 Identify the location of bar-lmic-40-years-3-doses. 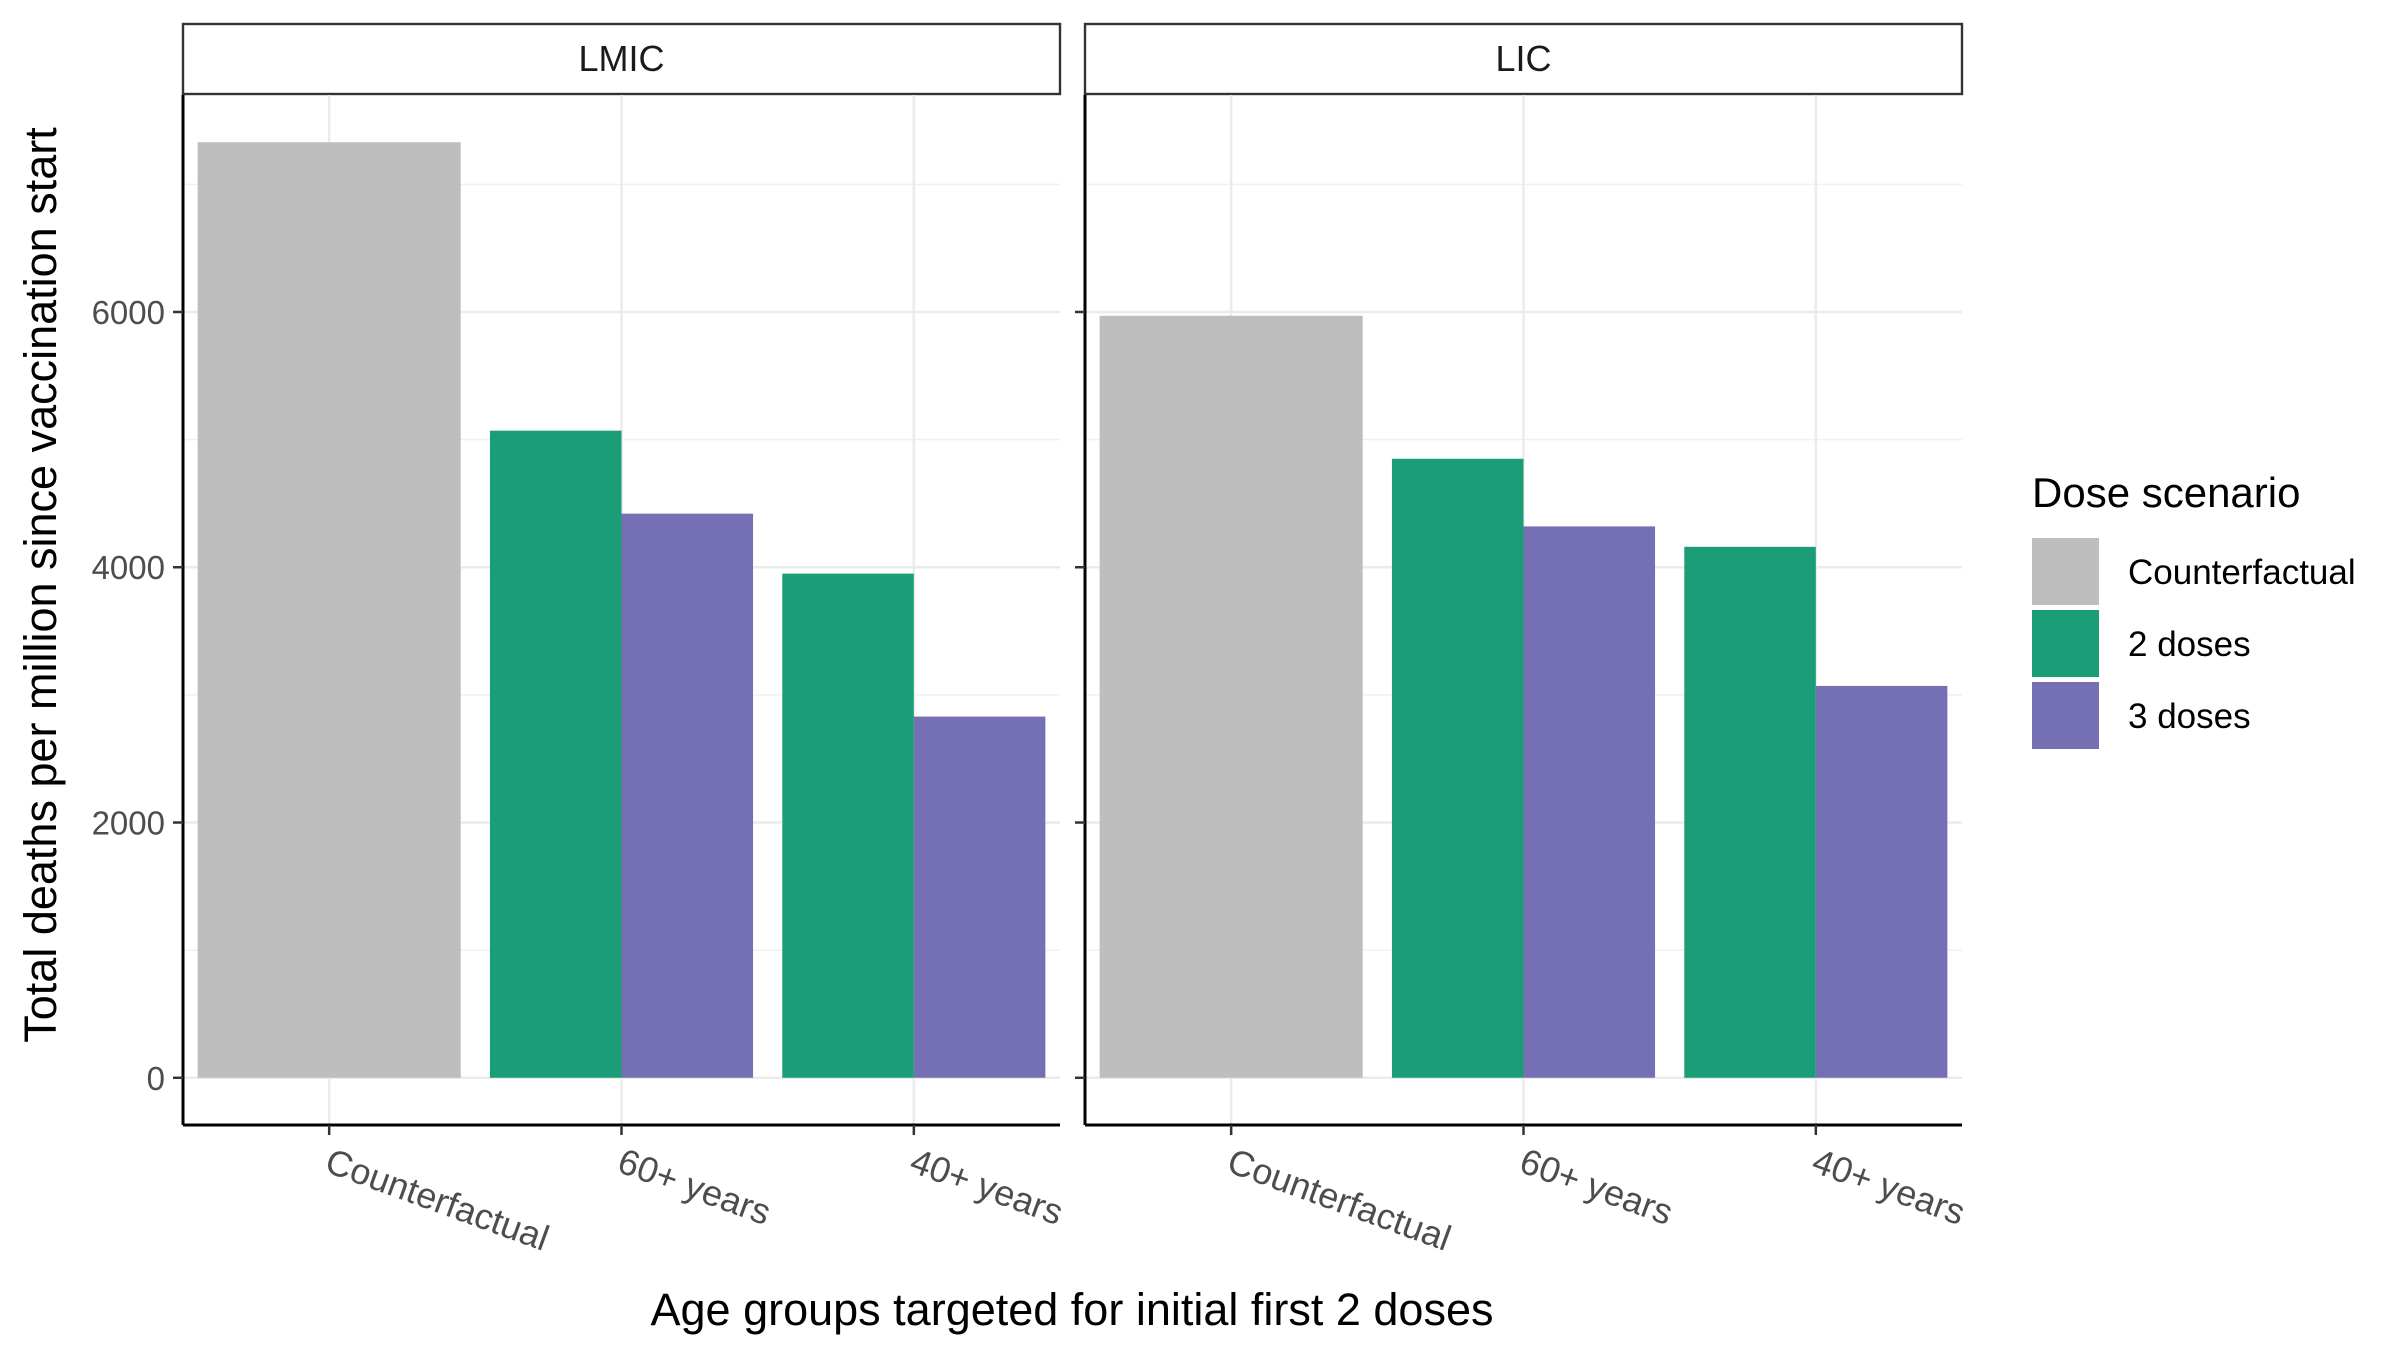
(979, 897).